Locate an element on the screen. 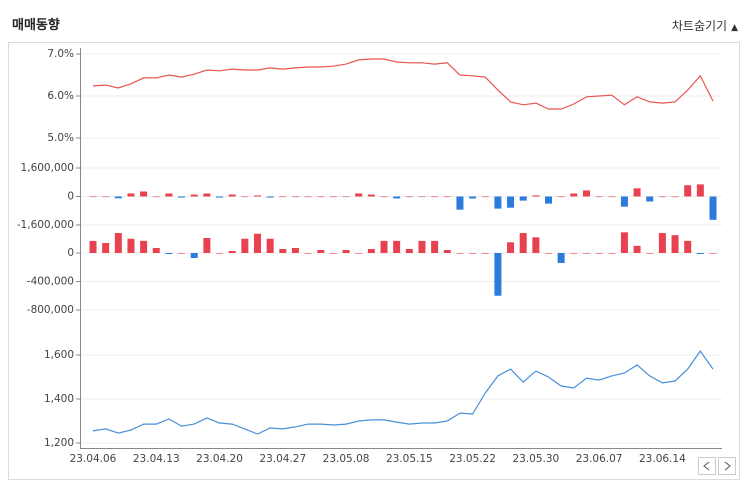 This screenshot has height=489, width=750. prev-icon is located at coordinates (706, 466).